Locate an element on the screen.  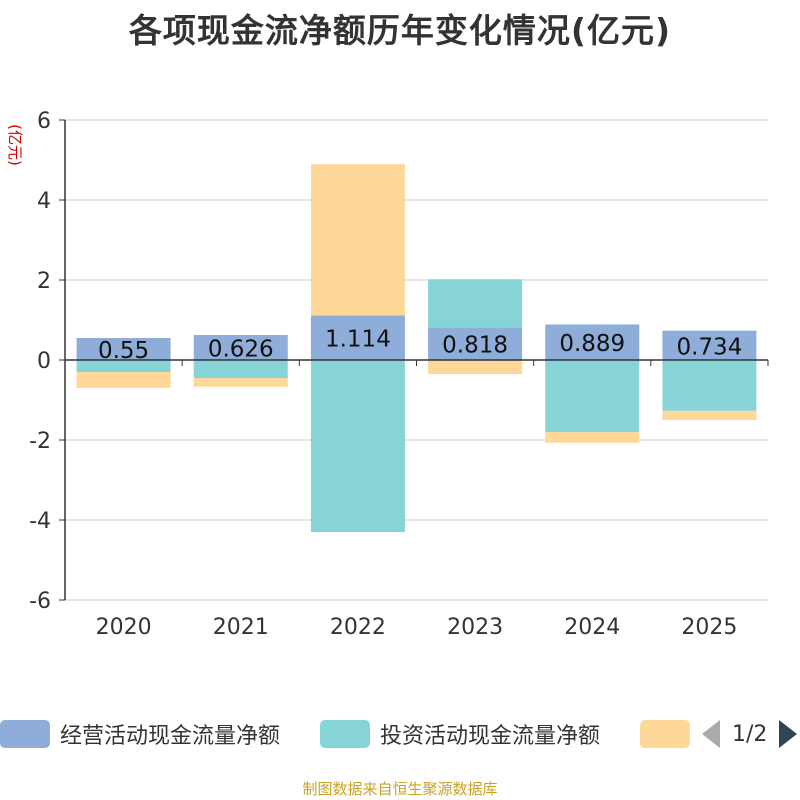
legend-item-operating: 经营活动现金流量净额 is located at coordinates (140, 734).